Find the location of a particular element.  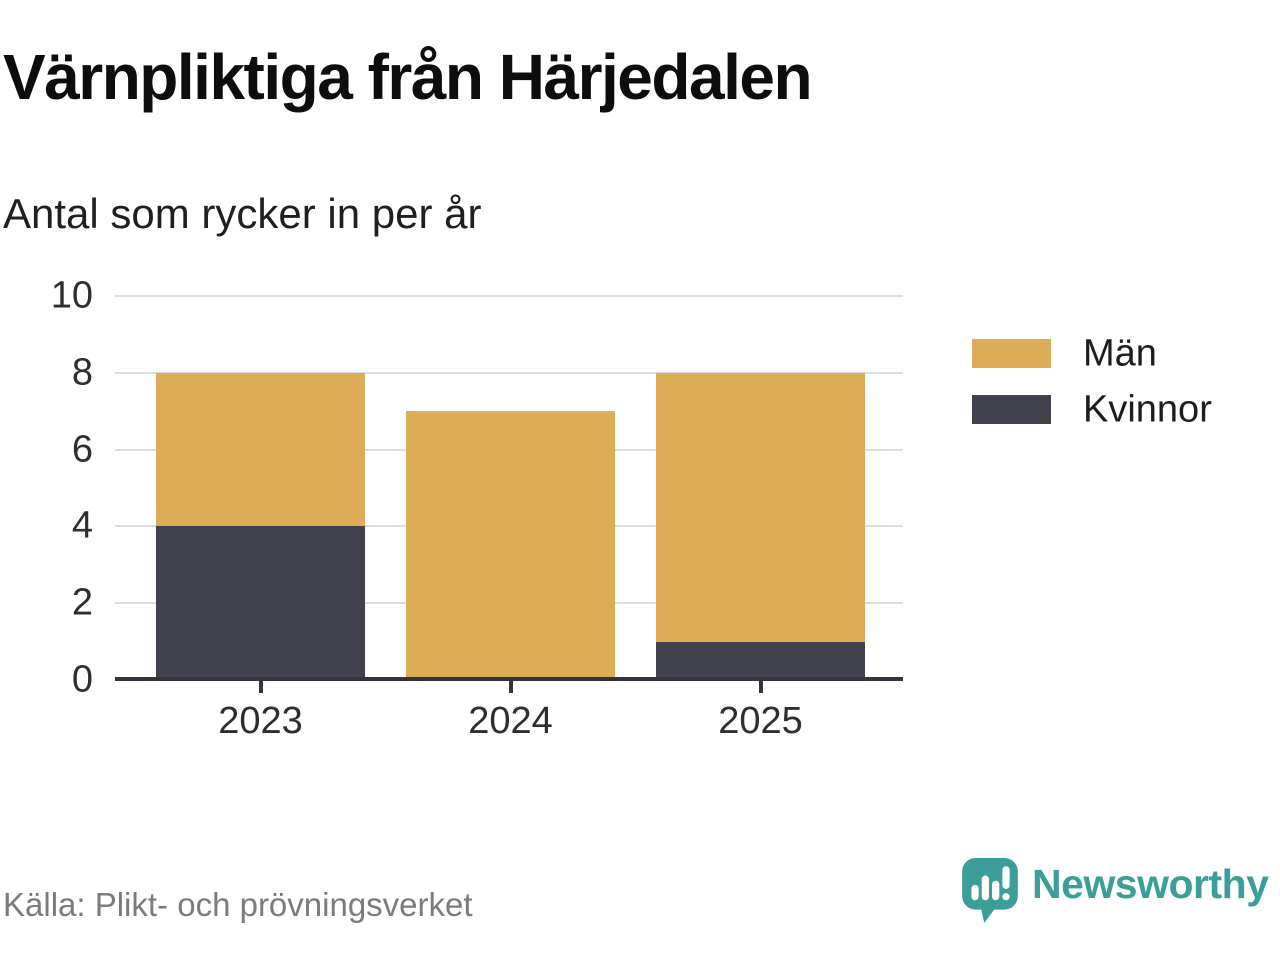

bar-segment-2023-män is located at coordinates (260, 449).